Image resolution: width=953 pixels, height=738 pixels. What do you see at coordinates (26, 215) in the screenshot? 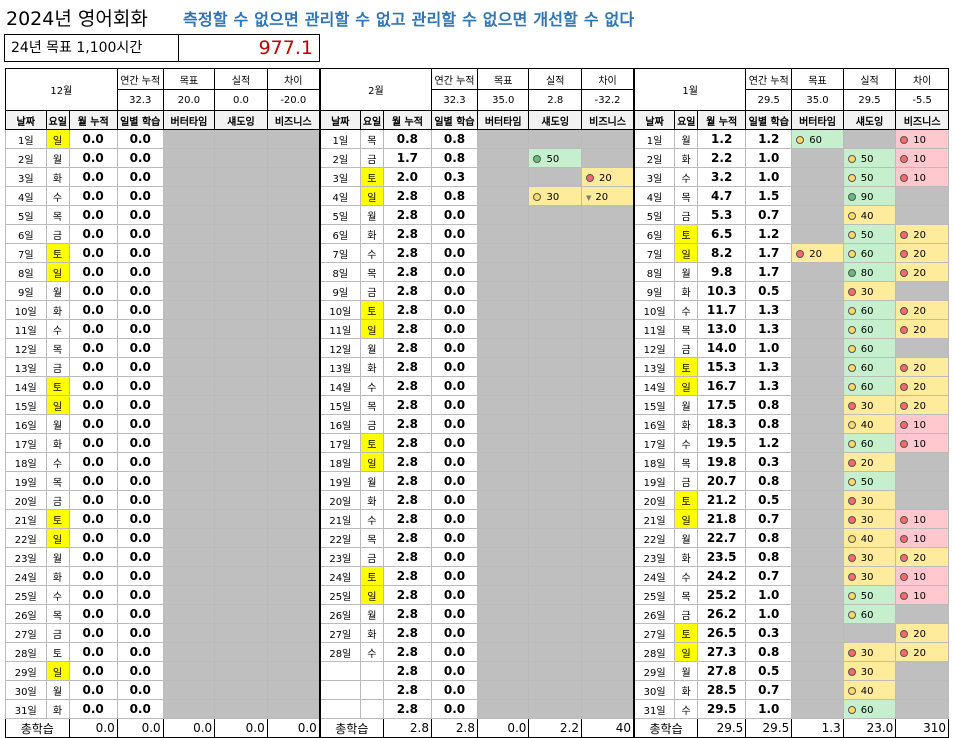
I see `date-cell: 5일` at bounding box center [26, 215].